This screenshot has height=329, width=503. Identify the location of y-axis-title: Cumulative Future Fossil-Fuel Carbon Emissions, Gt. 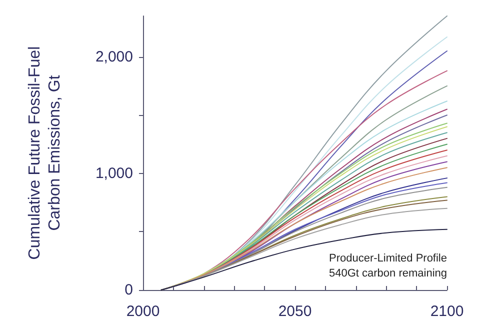
(45, 153).